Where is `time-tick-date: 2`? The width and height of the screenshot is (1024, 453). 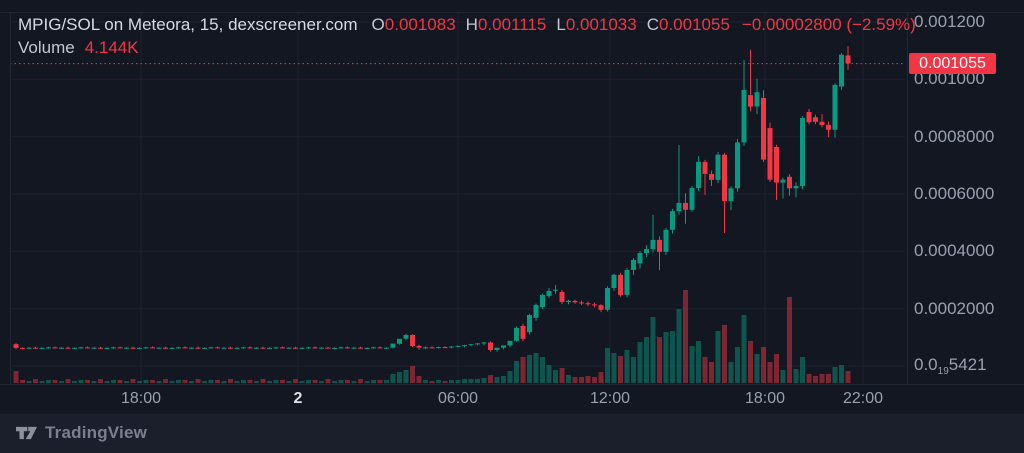 time-tick-date: 2 is located at coordinates (298, 398).